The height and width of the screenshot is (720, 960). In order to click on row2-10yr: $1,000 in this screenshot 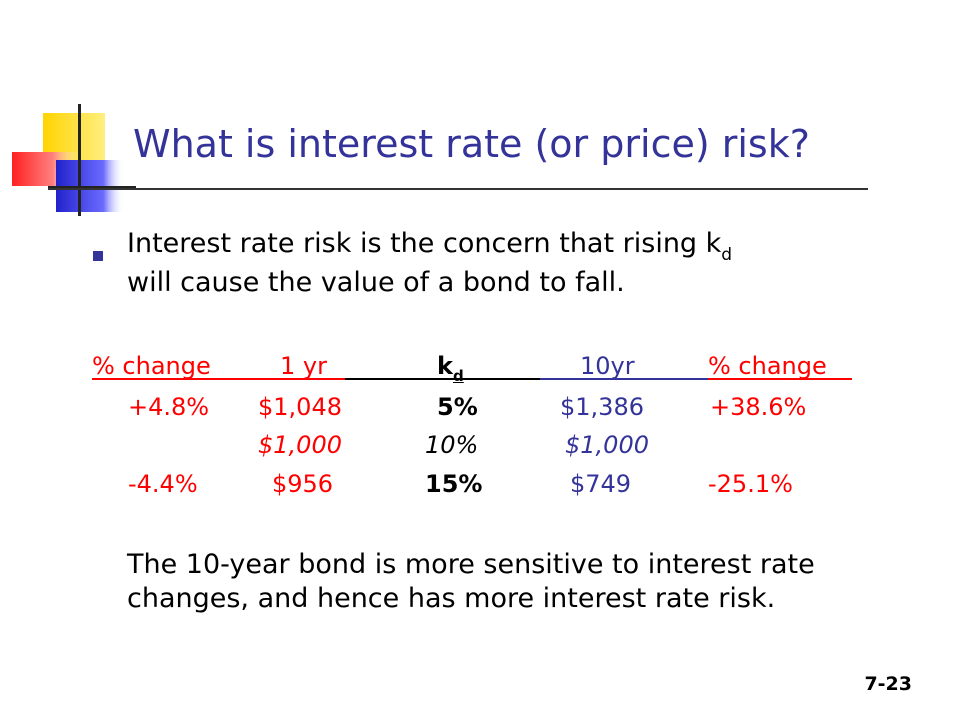, I will do `click(607, 445)`.